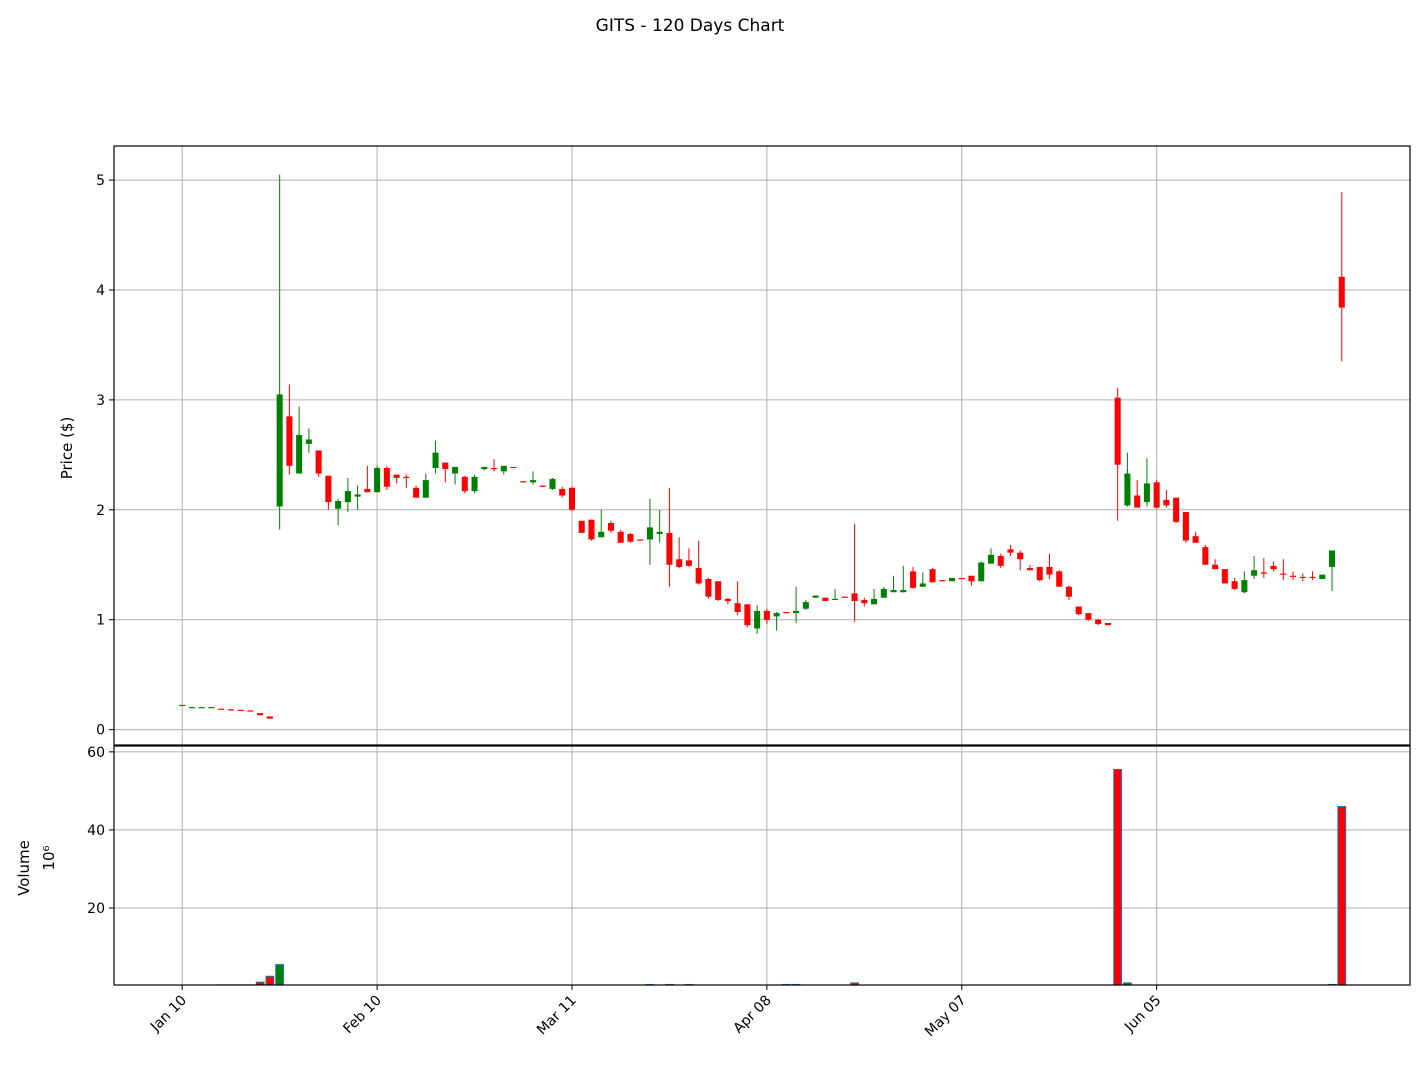 The height and width of the screenshot is (1088, 1424). What do you see at coordinates (49, 857) in the screenshot?
I see `volume-unit: 10⁶` at bounding box center [49, 857].